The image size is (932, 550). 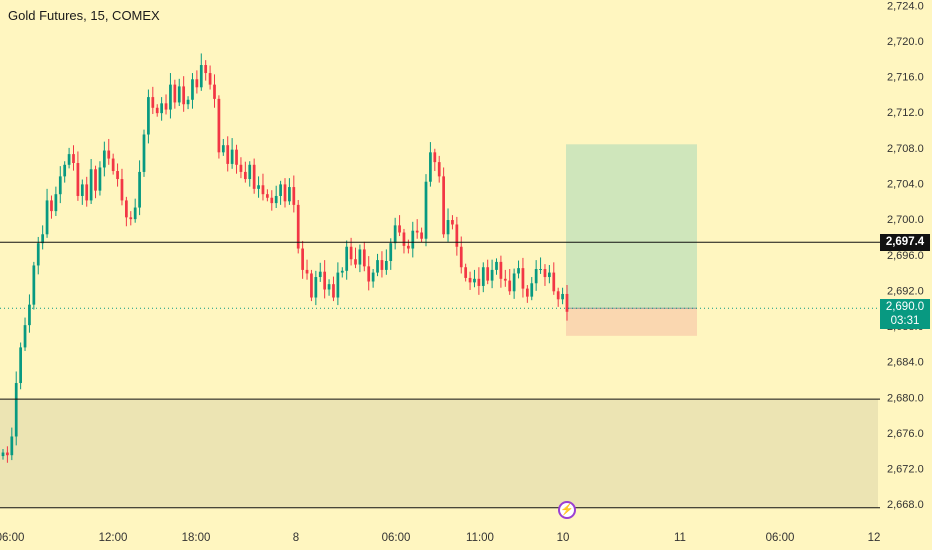 I want to click on y-tick-label: 2,704.0, so click(x=905, y=185).